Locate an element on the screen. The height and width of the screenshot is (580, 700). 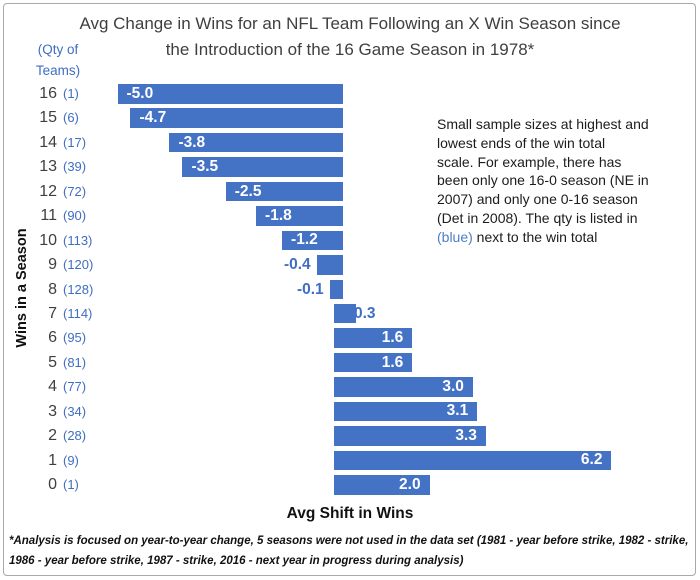
bar-value-label: 6.2 is located at coordinates (591, 460).